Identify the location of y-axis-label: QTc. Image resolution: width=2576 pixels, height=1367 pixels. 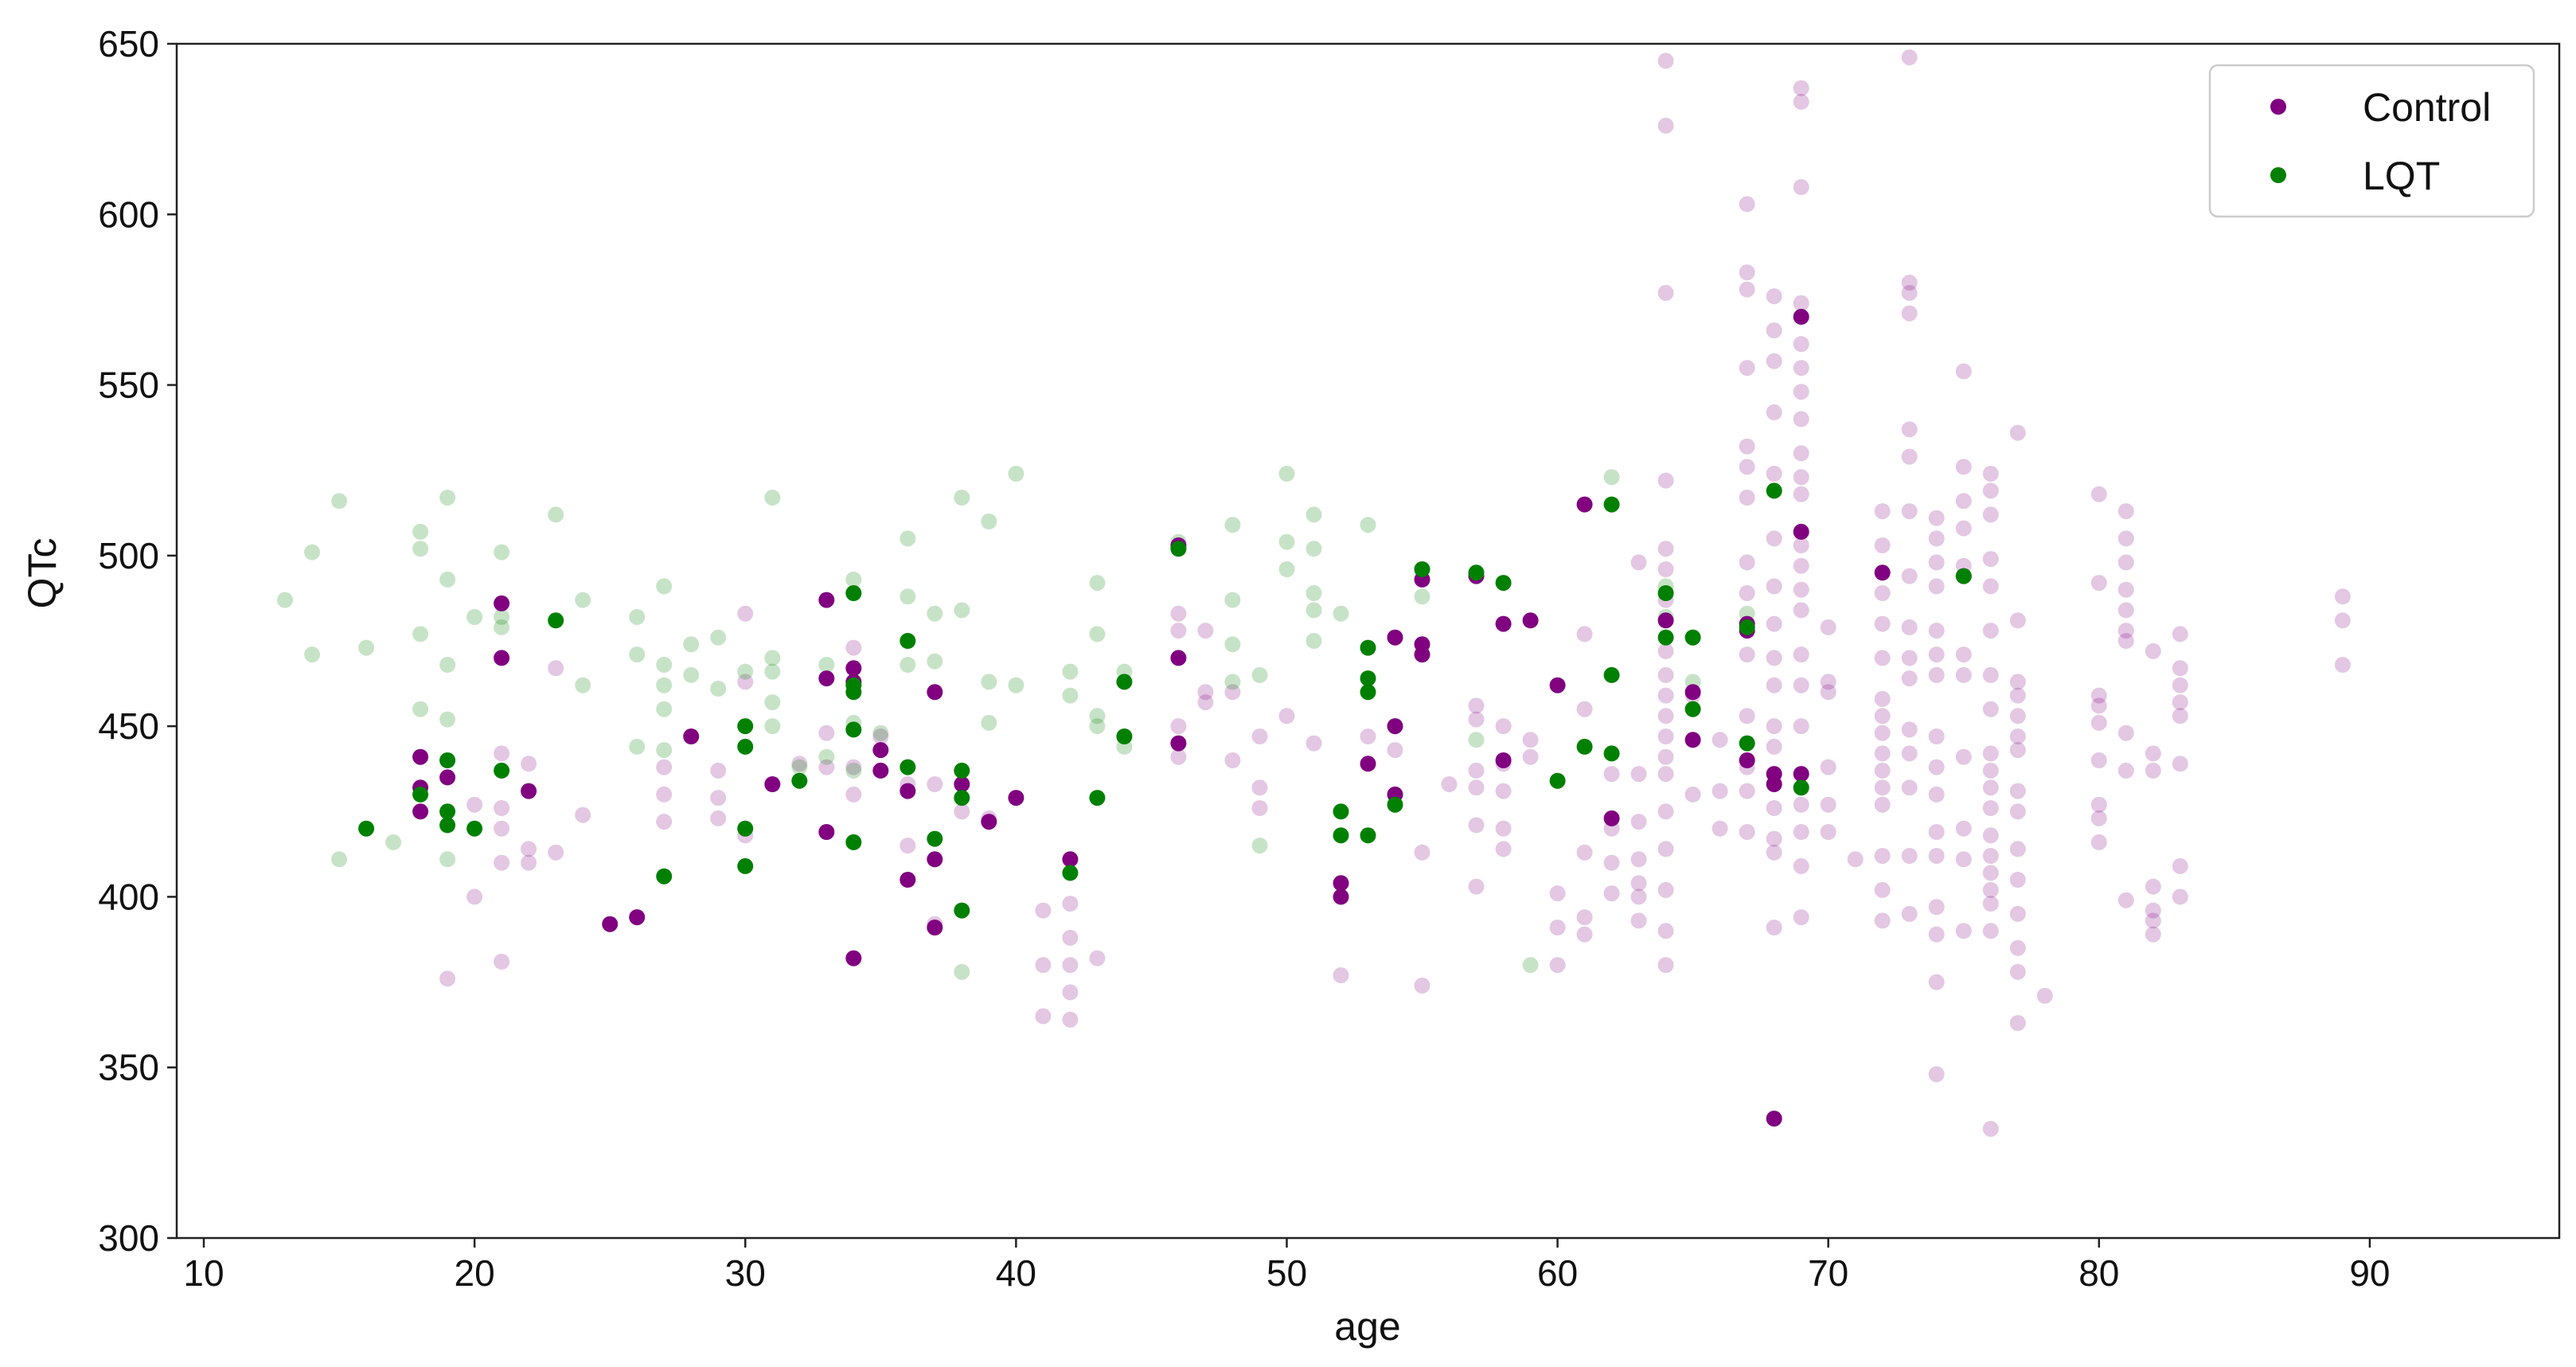
(42, 573).